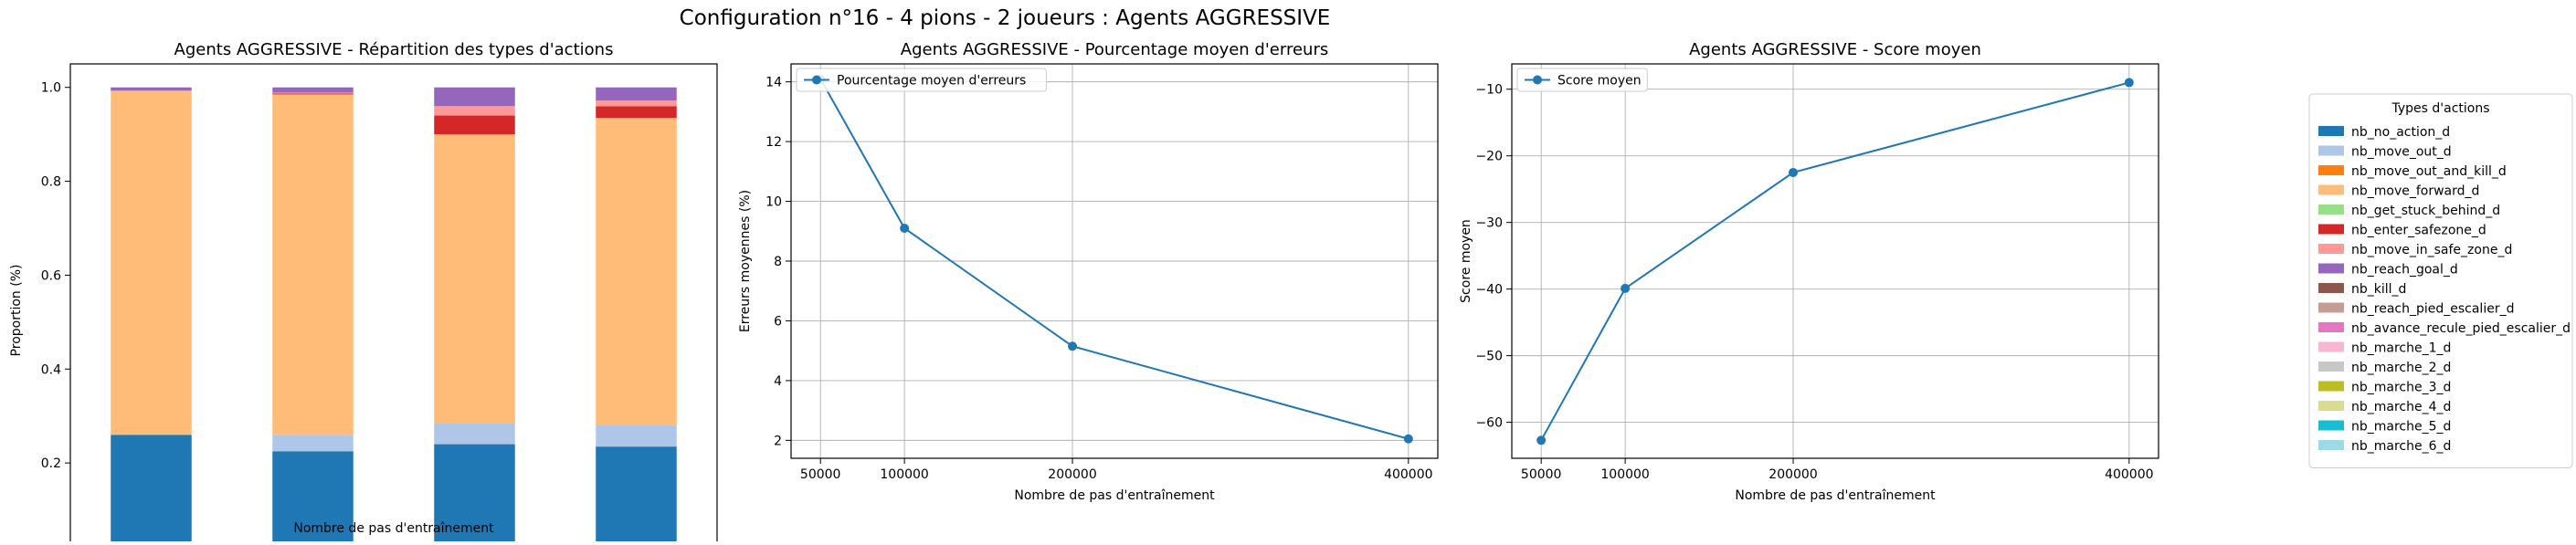 This screenshot has height=545, width=2576. I want to click on legend-box, so click(2441, 280).